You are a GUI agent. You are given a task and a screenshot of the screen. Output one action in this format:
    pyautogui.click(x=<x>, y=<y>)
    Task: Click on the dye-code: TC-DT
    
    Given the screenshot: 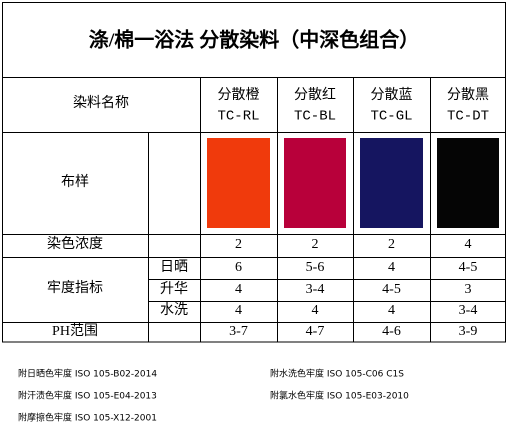 What is the action you would take?
    pyautogui.click(x=468, y=117)
    